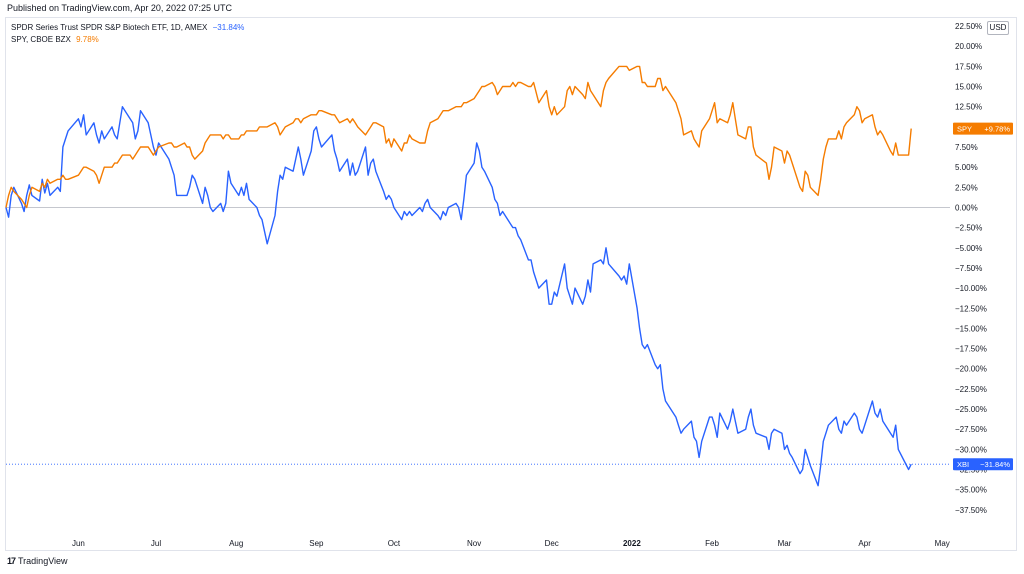 The height and width of the screenshot is (574, 1024). I want to click on badge-value-spy: +9.78%, so click(997, 129).